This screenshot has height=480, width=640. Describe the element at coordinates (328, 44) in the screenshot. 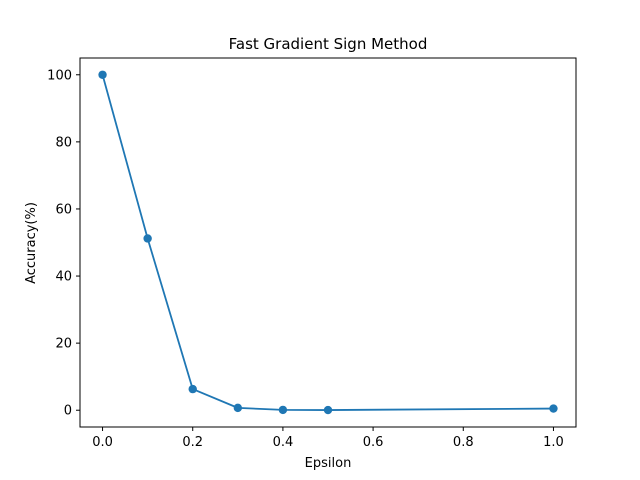

I see `chart-title: Fast Gradient Sign Method` at that location.